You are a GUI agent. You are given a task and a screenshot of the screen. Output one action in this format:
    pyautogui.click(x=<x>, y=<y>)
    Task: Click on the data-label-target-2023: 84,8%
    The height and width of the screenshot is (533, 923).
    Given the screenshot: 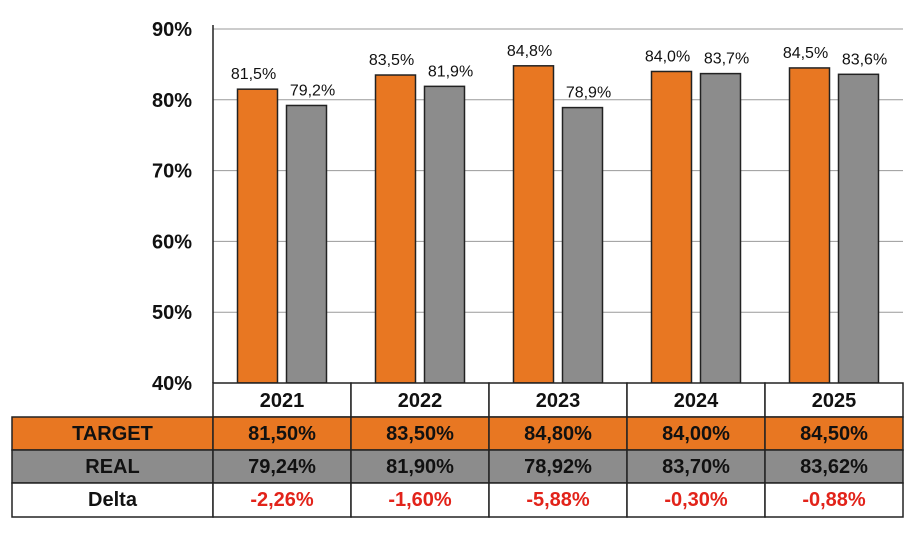 What is the action you would take?
    pyautogui.click(x=529, y=51)
    